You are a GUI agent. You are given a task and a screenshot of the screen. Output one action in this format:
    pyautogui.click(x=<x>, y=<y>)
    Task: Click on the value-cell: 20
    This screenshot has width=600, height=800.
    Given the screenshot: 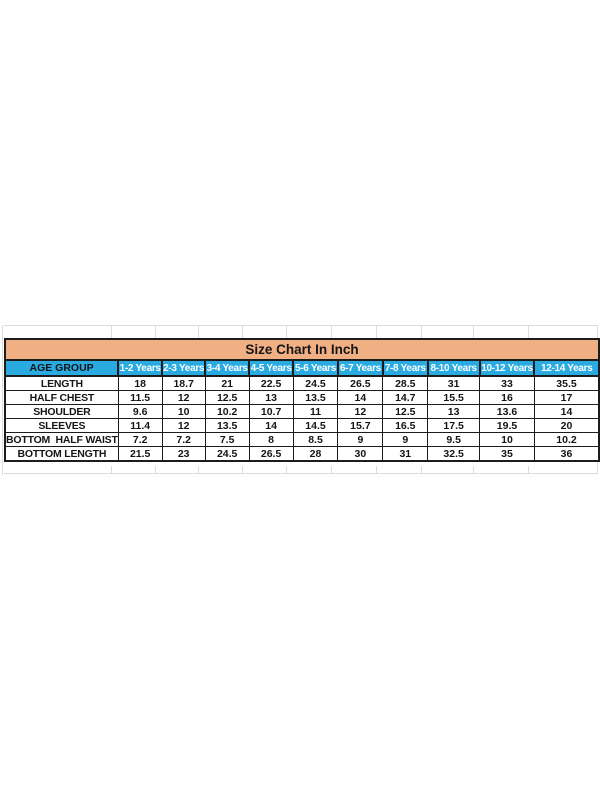 What is the action you would take?
    pyautogui.click(x=566, y=425)
    